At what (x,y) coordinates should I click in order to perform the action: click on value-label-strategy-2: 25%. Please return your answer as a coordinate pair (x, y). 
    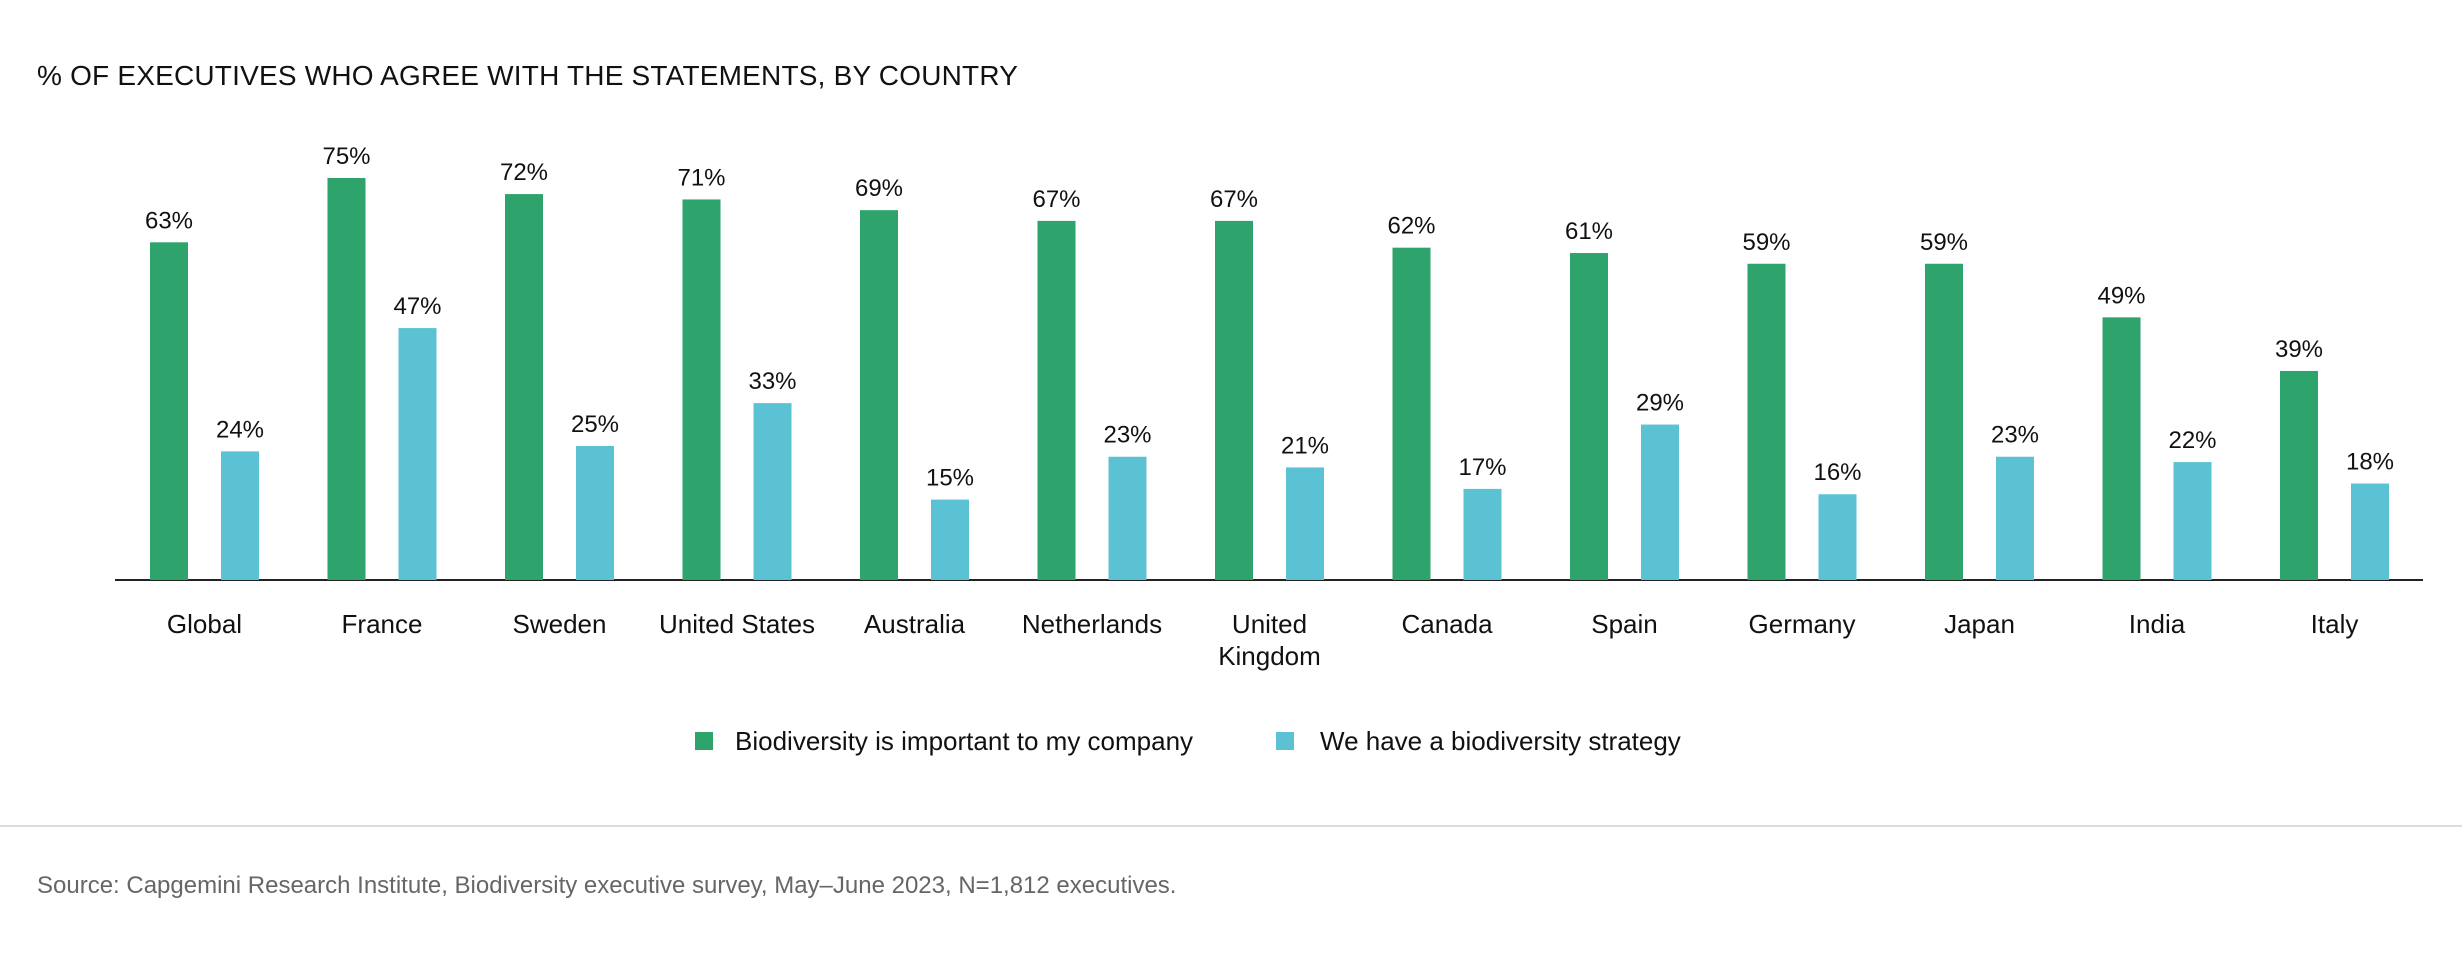
    Looking at the image, I should click on (595, 424).